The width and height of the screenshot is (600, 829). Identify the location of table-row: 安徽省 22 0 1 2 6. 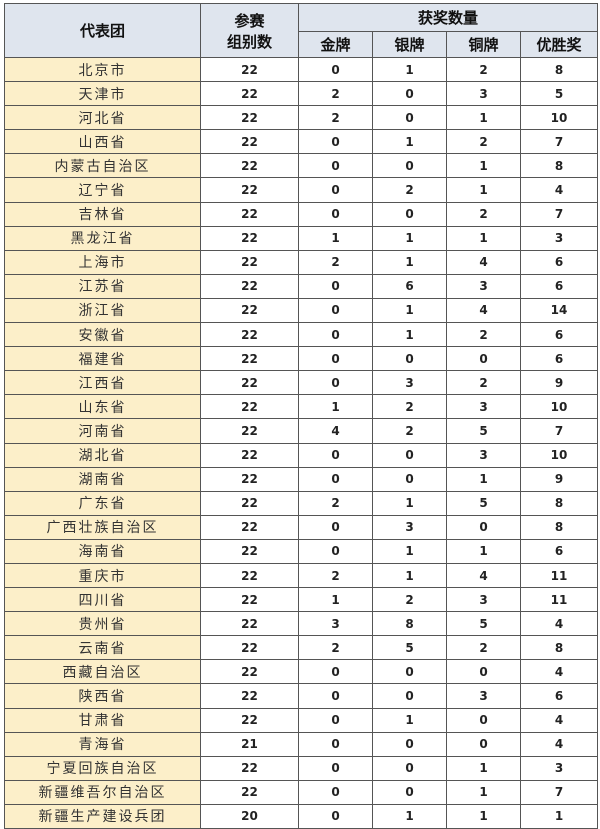
(301, 335).